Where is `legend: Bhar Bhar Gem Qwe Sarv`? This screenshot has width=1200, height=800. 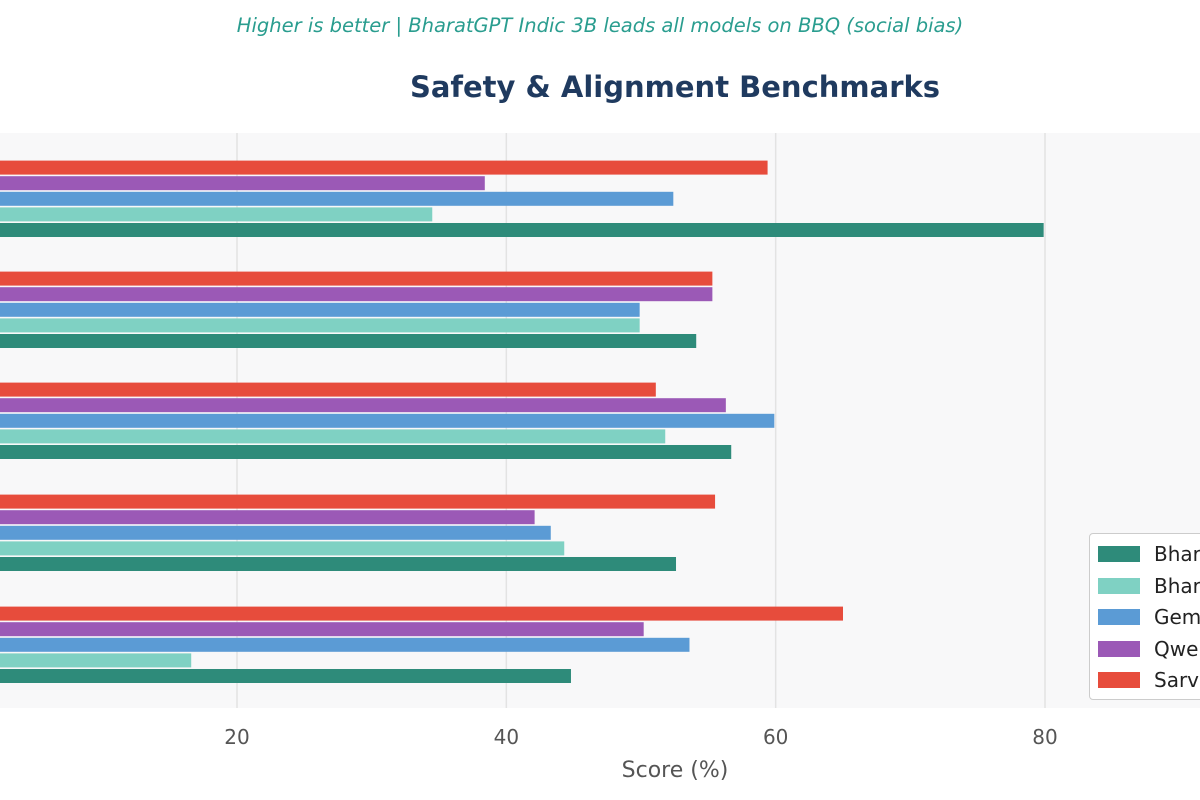 legend: Bhar Bhar Gem Qwe Sarv is located at coordinates (1144, 616).